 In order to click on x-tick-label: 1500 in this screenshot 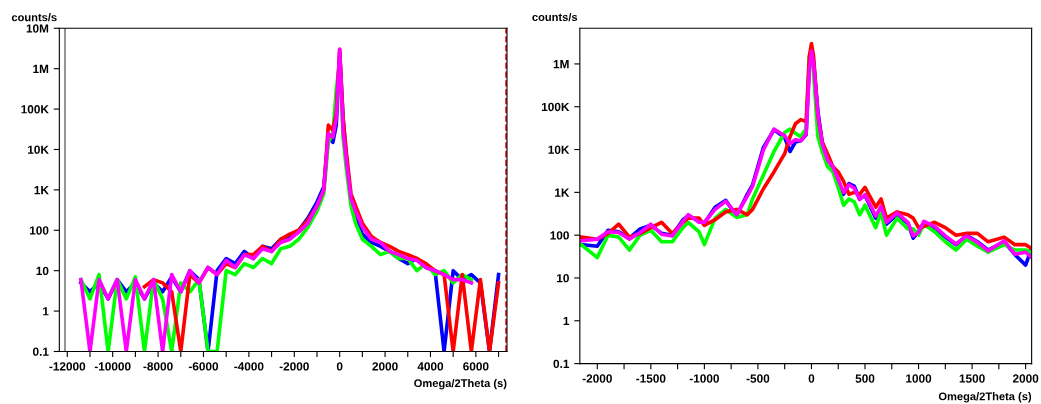, I will do `click(972, 378)`.